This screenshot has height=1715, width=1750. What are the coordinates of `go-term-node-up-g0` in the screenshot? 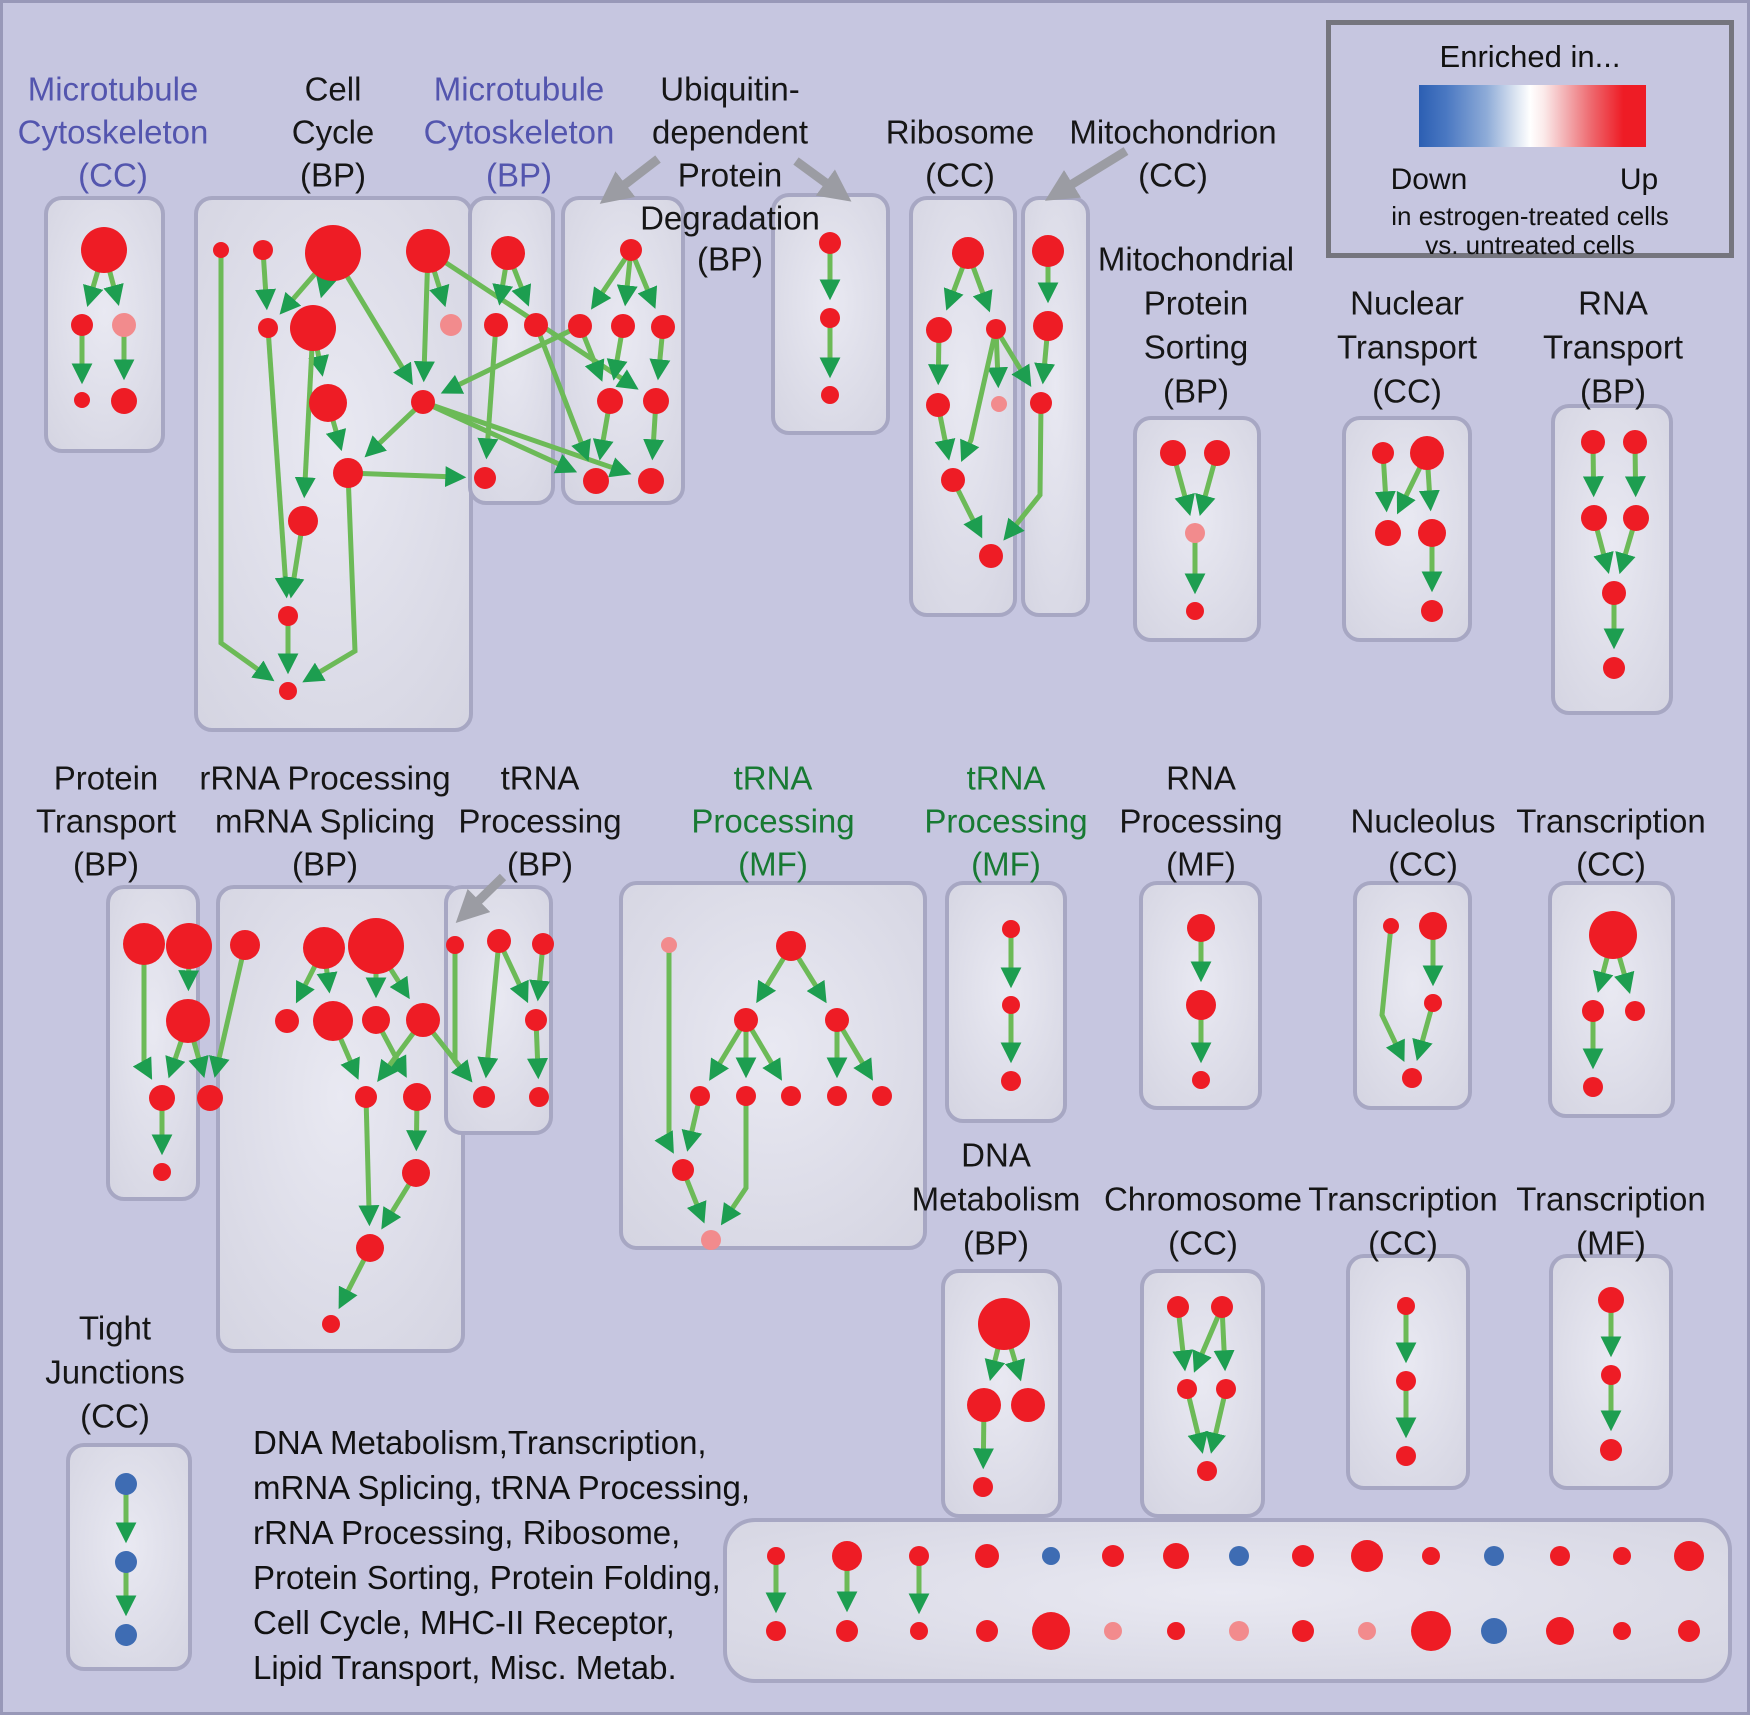 It's located at (210, 1098).